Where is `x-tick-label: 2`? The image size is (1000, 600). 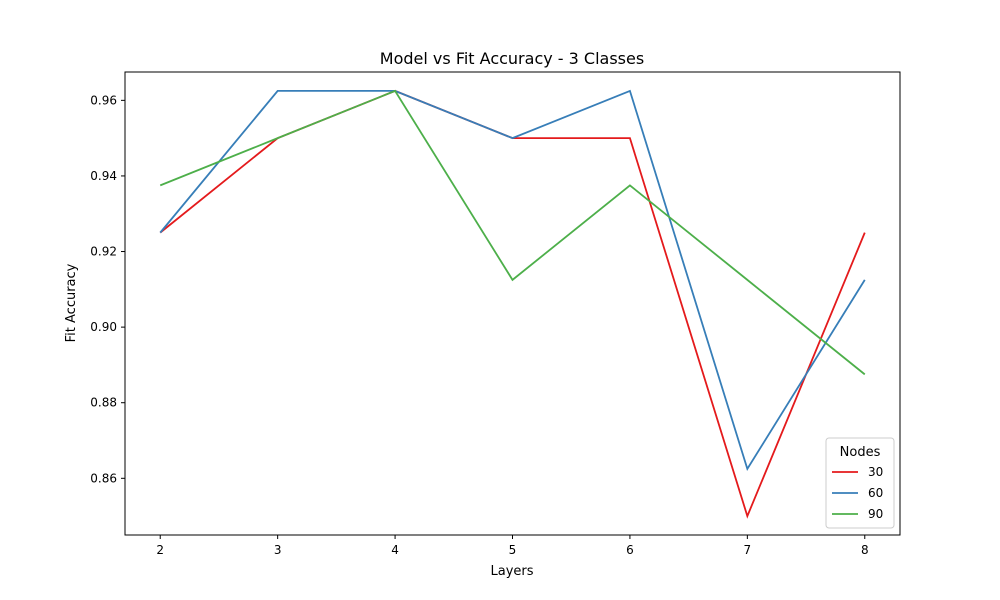 x-tick-label: 2 is located at coordinates (160, 550).